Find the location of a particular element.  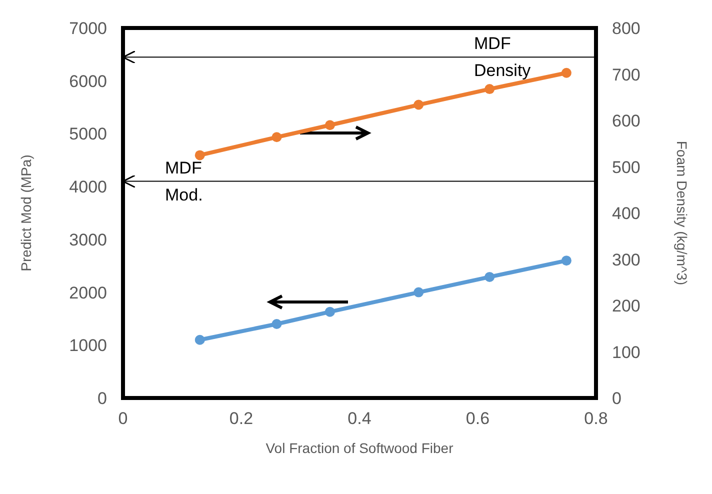

y2-tick-label: 500 is located at coordinates (626, 167).